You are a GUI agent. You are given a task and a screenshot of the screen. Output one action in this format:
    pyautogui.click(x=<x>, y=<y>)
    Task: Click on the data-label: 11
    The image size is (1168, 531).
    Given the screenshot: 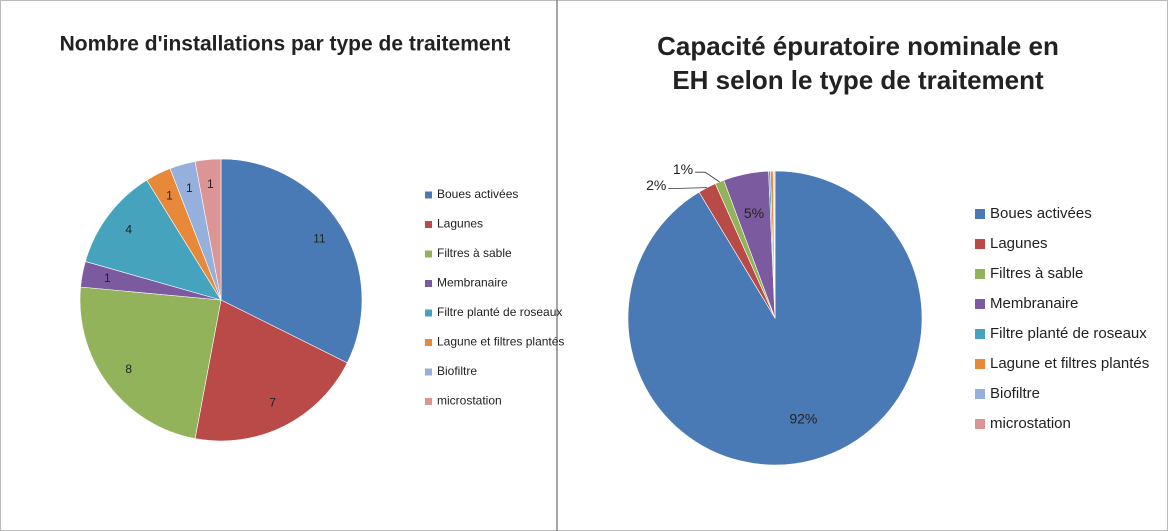 What is the action you would take?
    pyautogui.click(x=319, y=238)
    